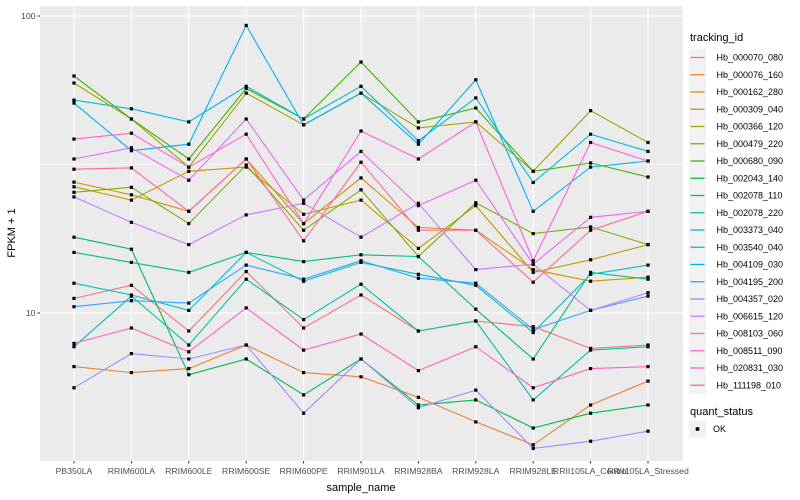 The image size is (800, 500). I want to click on x-tick-label: RRIM928BA, so click(418, 471).